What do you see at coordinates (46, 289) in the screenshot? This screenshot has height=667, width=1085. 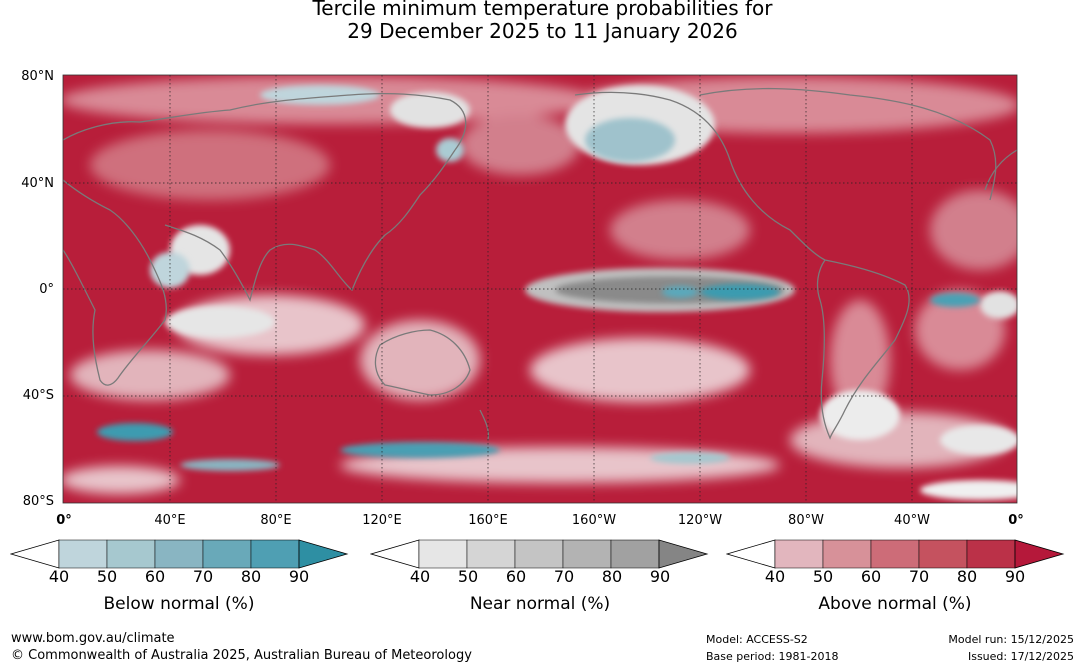 I see `lat-label-equator: 0°` at bounding box center [46, 289].